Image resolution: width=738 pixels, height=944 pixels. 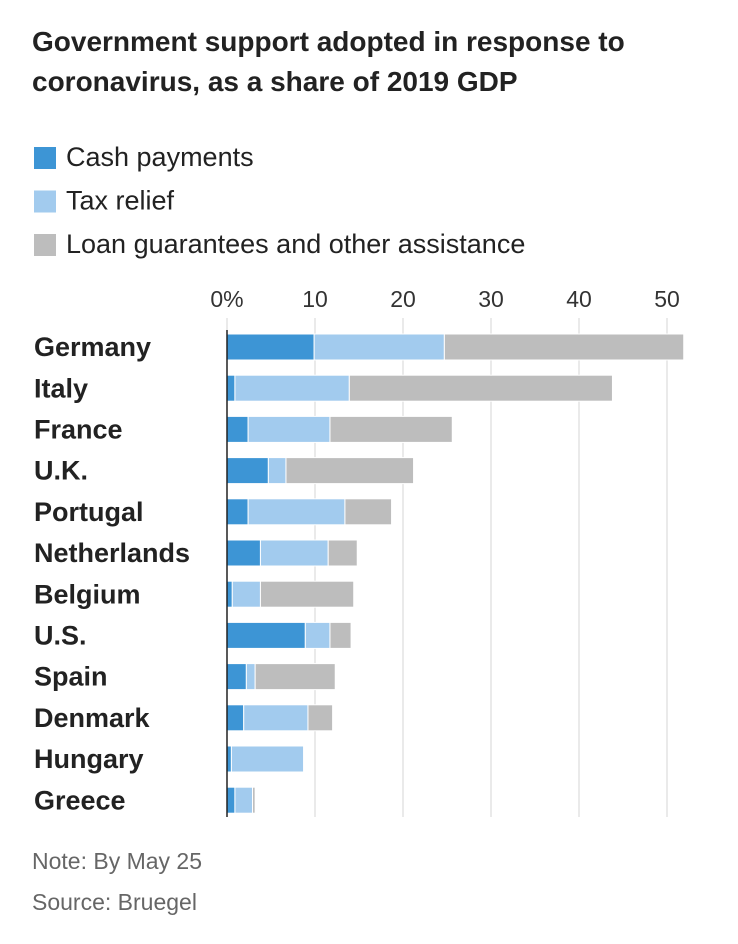 What do you see at coordinates (160, 157) in the screenshot?
I see `legend-label: Cash payments` at bounding box center [160, 157].